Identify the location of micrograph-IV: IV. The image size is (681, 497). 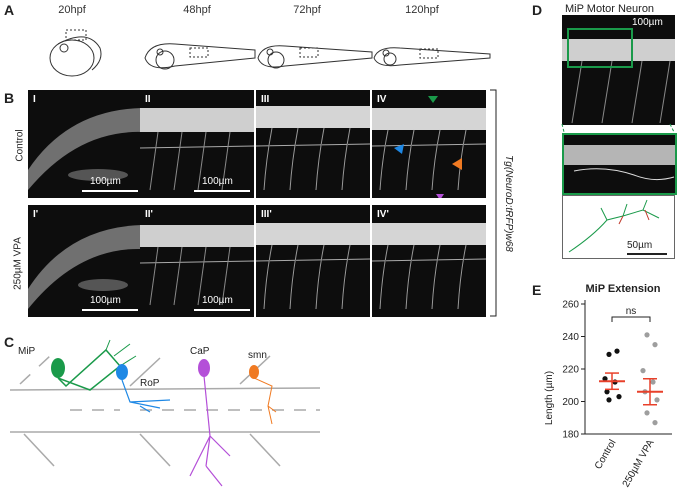
(429, 144).